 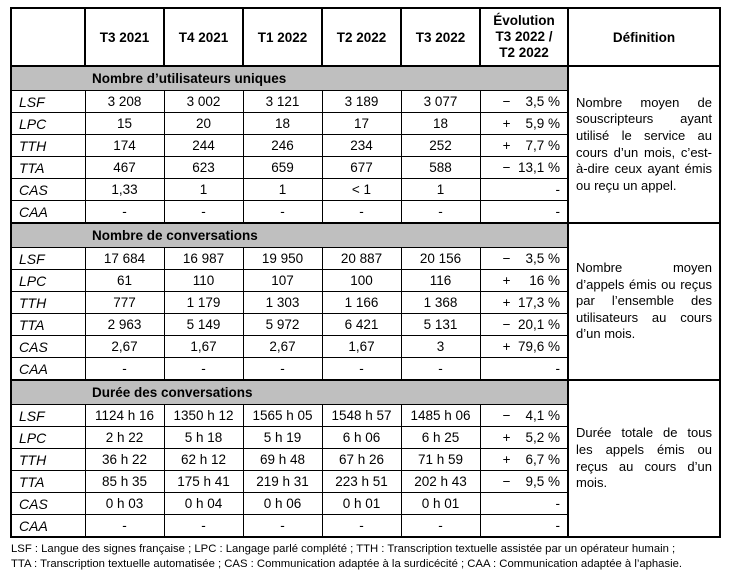 What do you see at coordinates (361, 437) in the screenshot?
I see `value-cell: 6 h 06` at bounding box center [361, 437].